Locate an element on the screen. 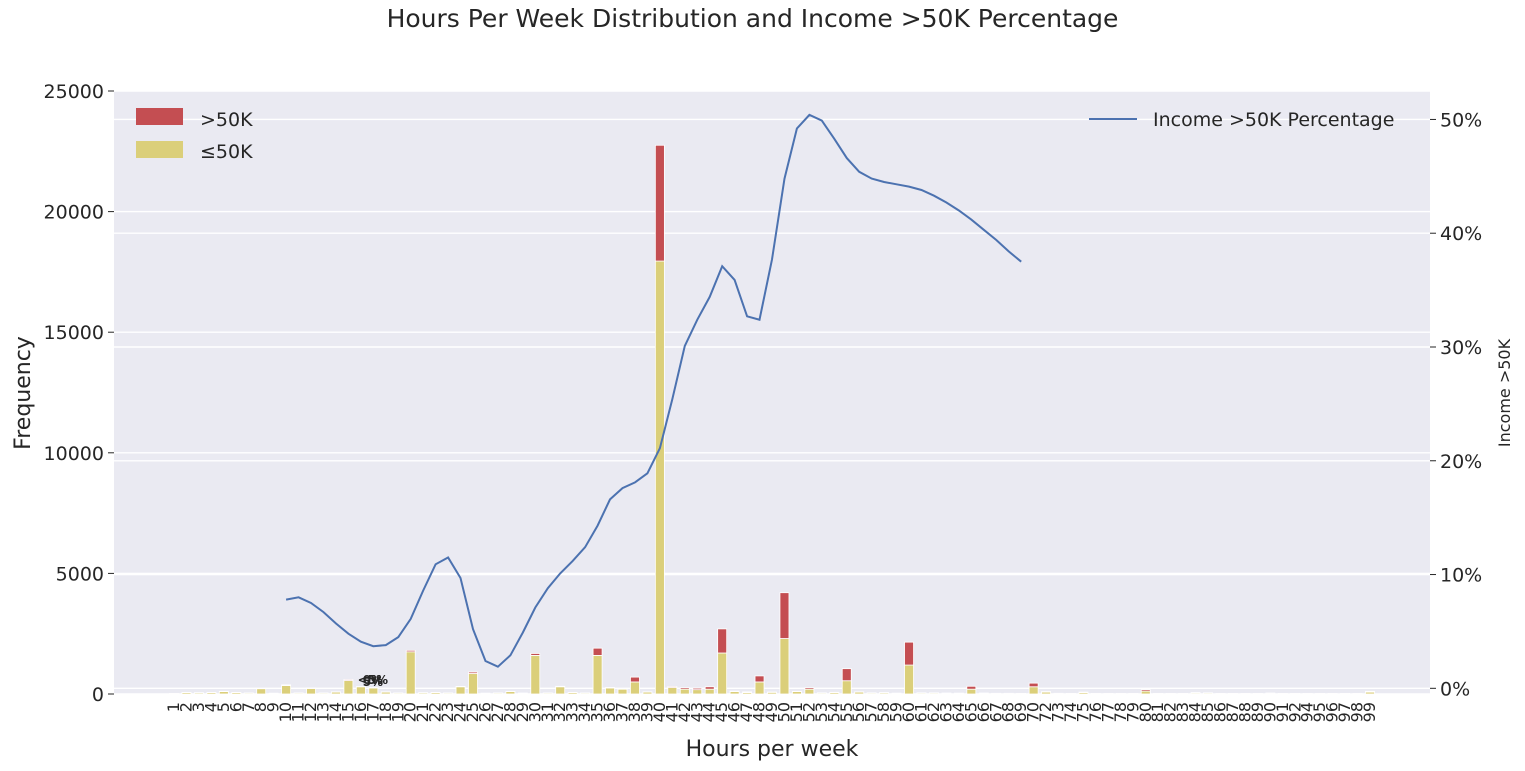 Image resolution: width=1525 pixels, height=771 pixels. stray-label: <5% is located at coordinates (373, 680).